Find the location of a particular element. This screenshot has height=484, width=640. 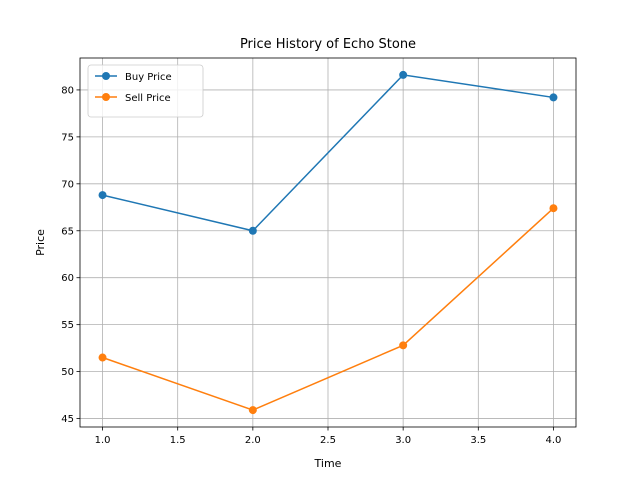

x-tick-label: 2.0 is located at coordinates (253, 440).